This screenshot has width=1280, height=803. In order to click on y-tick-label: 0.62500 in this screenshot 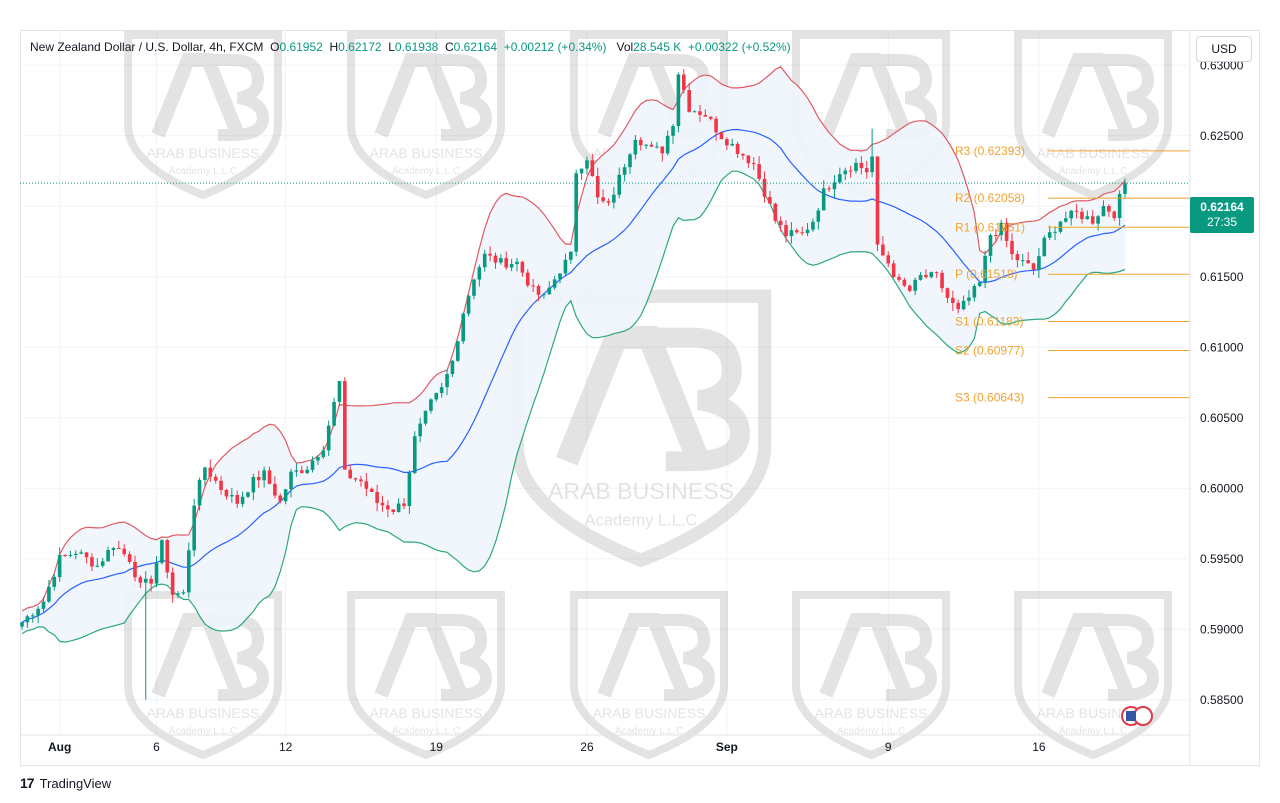, I will do `click(1222, 136)`.